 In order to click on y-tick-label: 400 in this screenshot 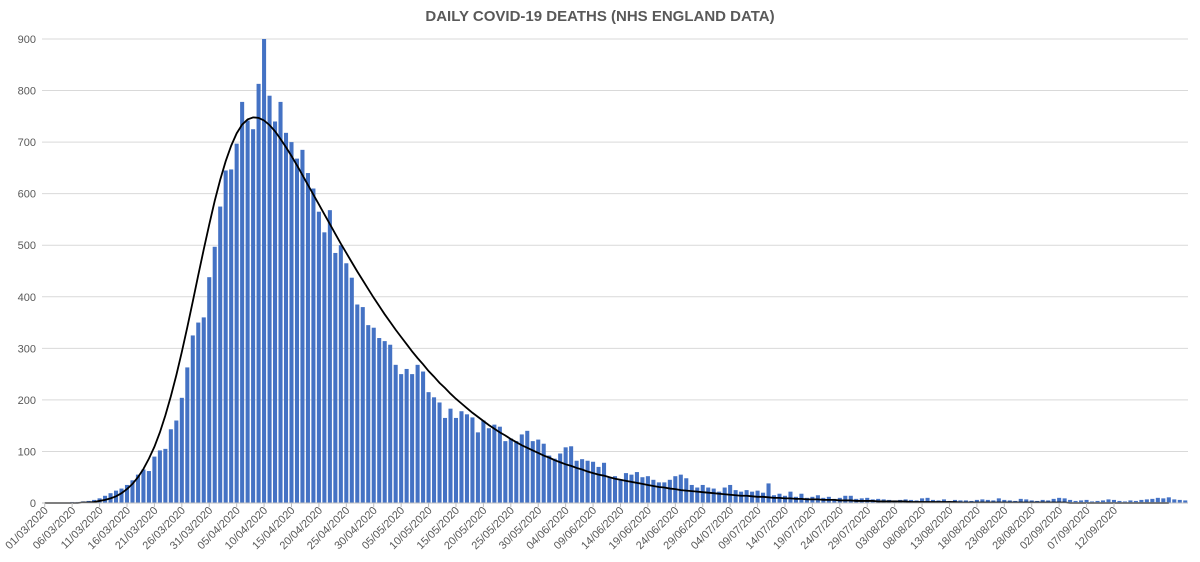, I will do `click(27, 298)`.